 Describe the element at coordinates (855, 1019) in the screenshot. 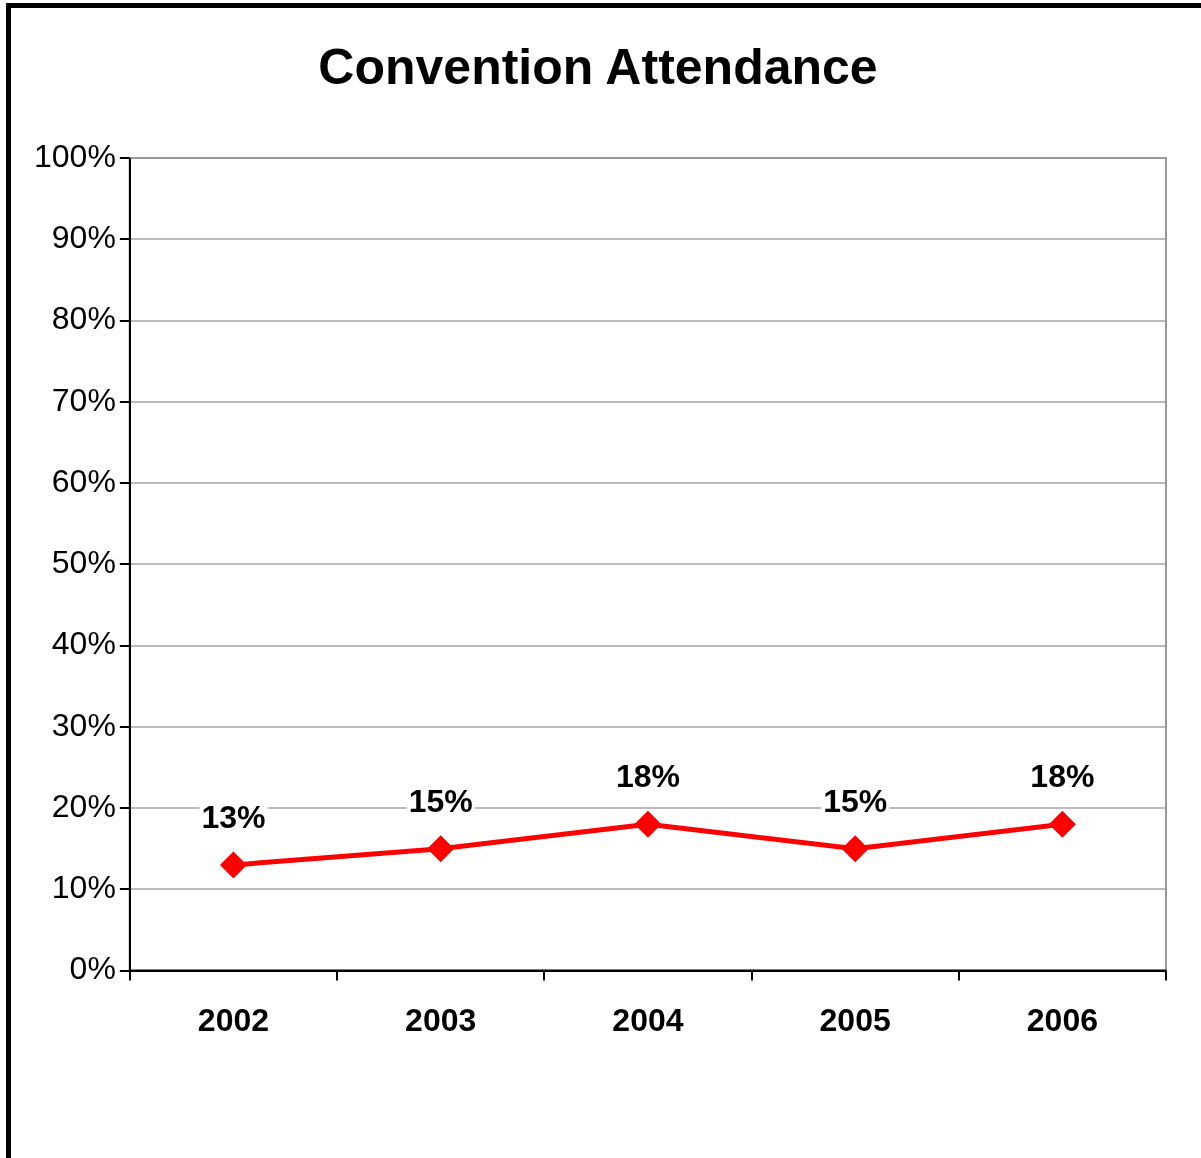

I see `x-tick-label: 2005` at that location.